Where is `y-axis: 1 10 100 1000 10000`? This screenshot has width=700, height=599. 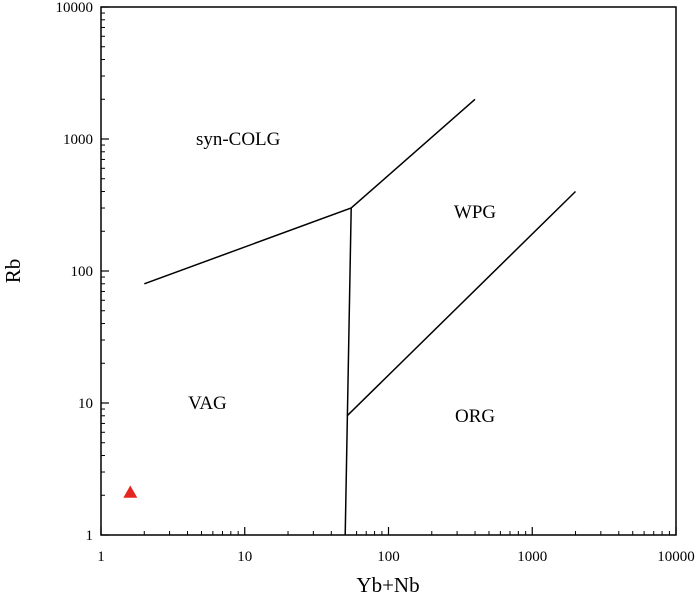 y-axis: 1 10 100 1000 10000 is located at coordinates (82, 272).